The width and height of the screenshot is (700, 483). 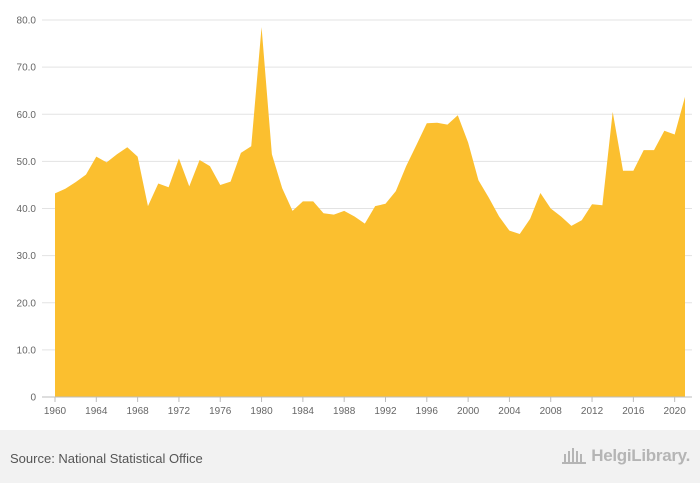 What do you see at coordinates (106, 458) in the screenshot?
I see `source-text: Source: National Statistical Office` at bounding box center [106, 458].